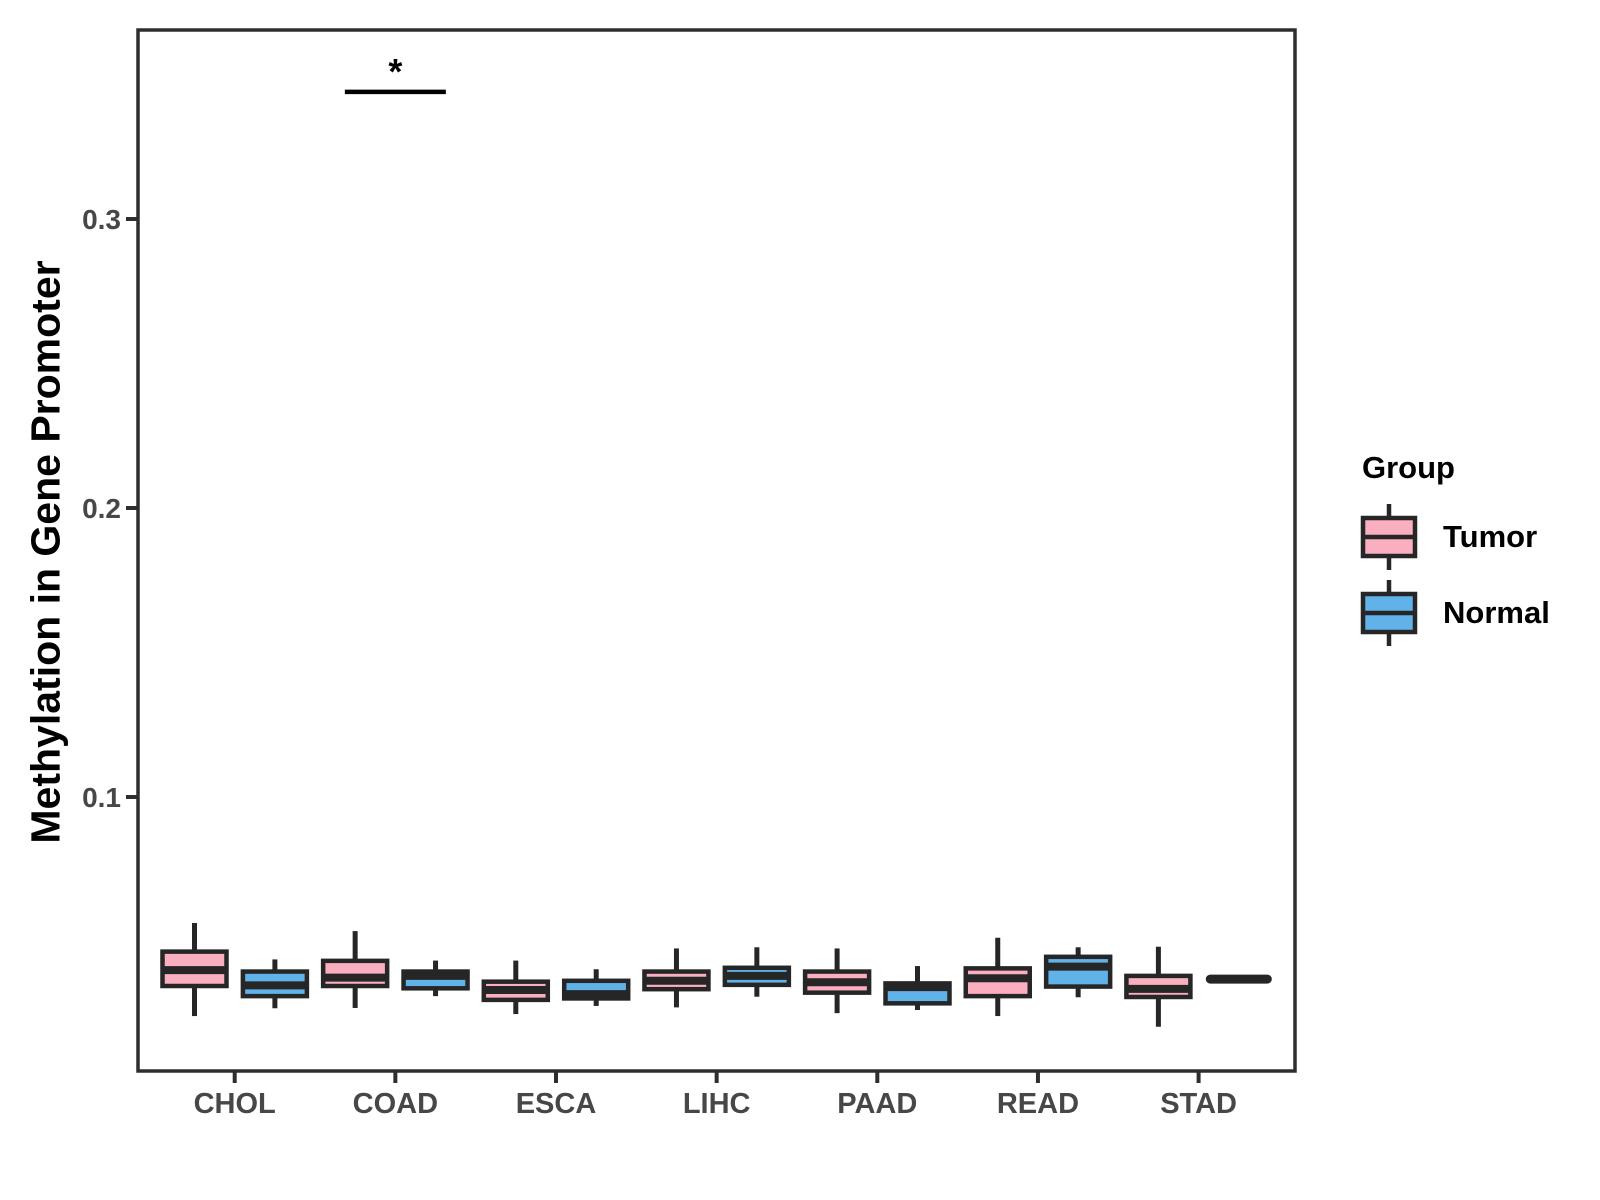 This screenshot has width=1600, height=1200. I want to click on x-category-label: CHOL, so click(235, 1104).